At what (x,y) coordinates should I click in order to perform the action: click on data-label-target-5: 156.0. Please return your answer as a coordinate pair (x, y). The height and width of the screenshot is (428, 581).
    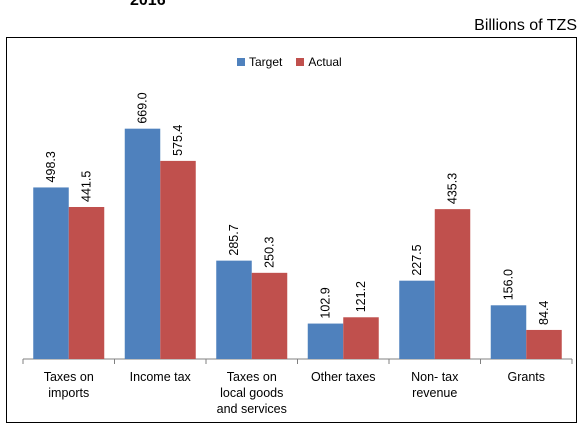
    Looking at the image, I should click on (509, 284).